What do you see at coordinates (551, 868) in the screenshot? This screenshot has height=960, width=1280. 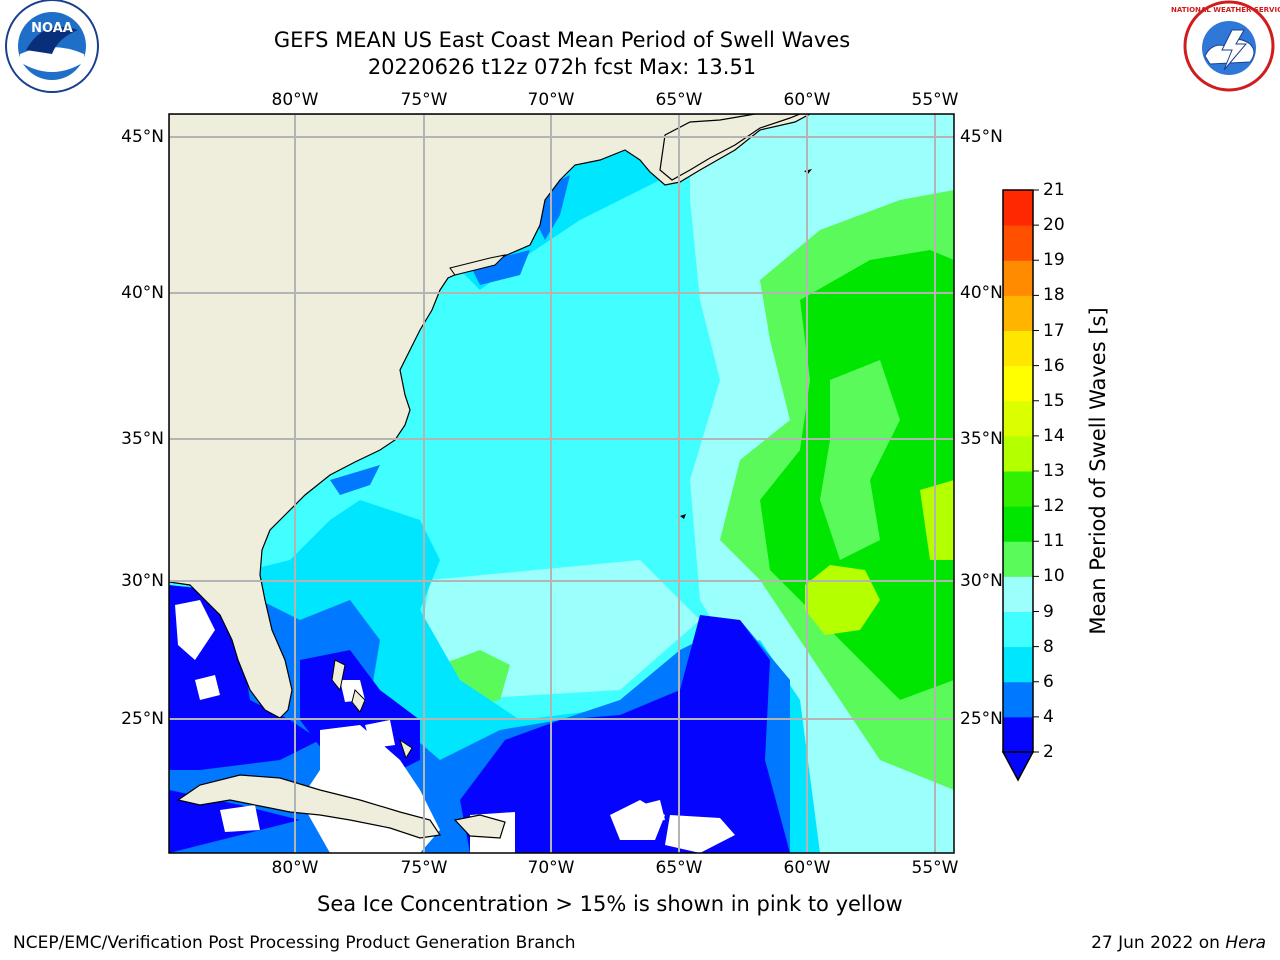 I see `lon-label-bottom-70w: 70°W` at bounding box center [551, 868].